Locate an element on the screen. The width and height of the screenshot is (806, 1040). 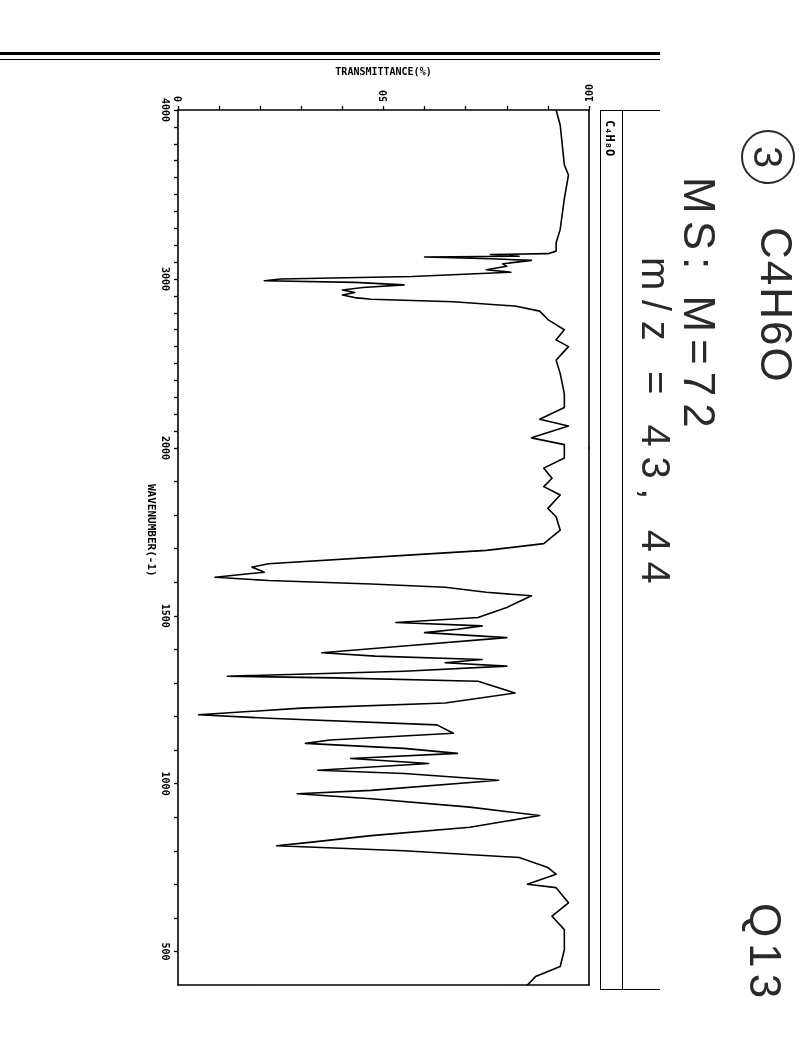
text: m/z = 43, 44 is located at coordinates (656, 425).